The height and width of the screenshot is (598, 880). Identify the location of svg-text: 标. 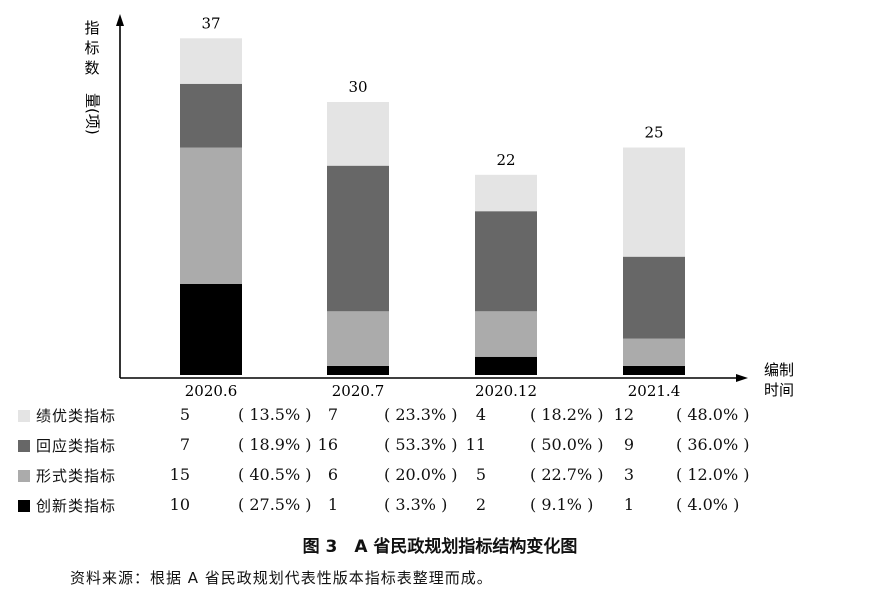
(91, 48).